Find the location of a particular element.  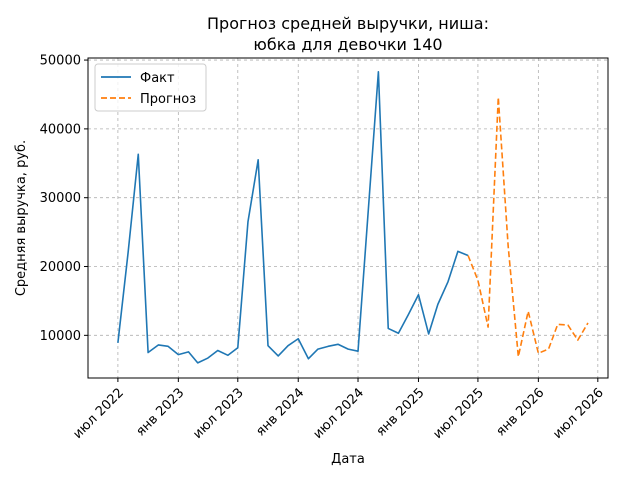

y-tick-label: 30000 is located at coordinates (60, 198).